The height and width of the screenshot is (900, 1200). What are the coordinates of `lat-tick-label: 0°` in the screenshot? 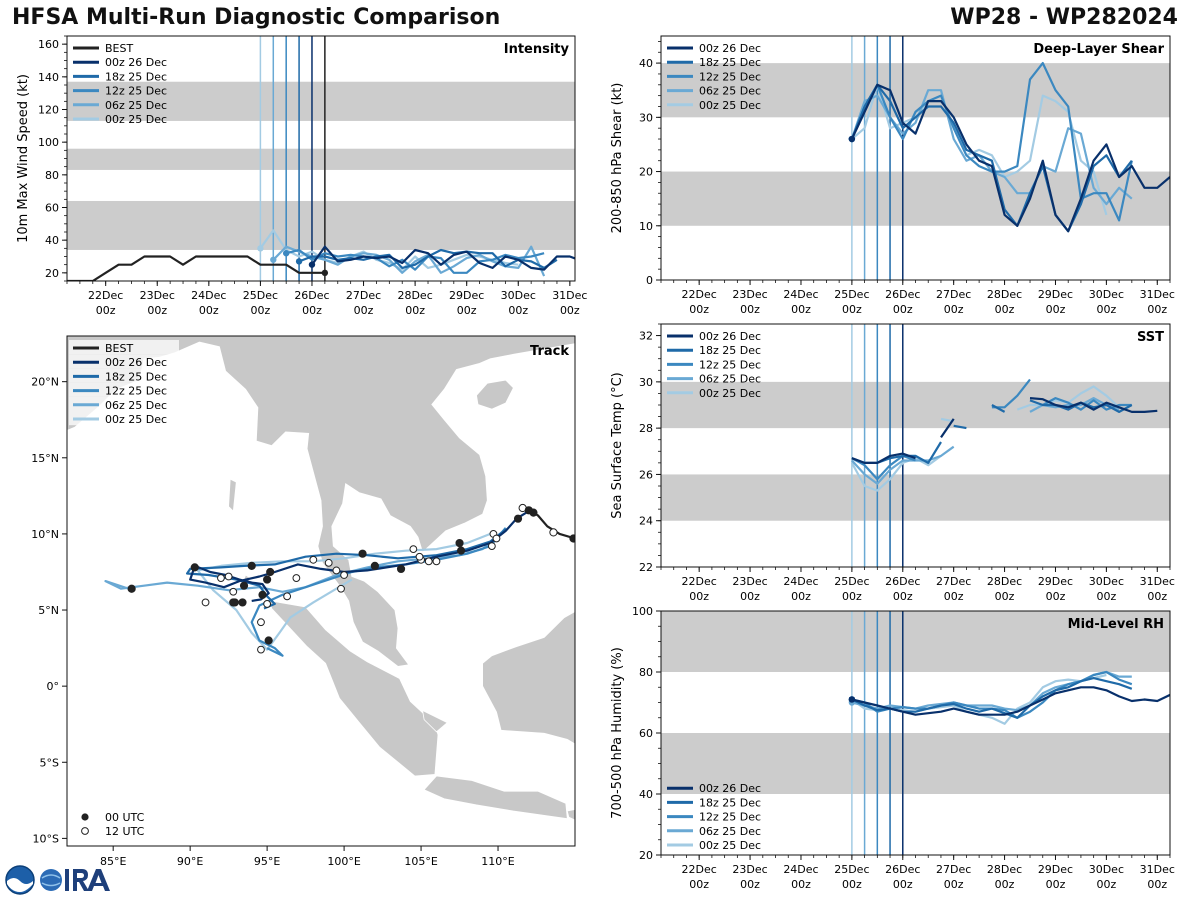 It's located at (53, 686).